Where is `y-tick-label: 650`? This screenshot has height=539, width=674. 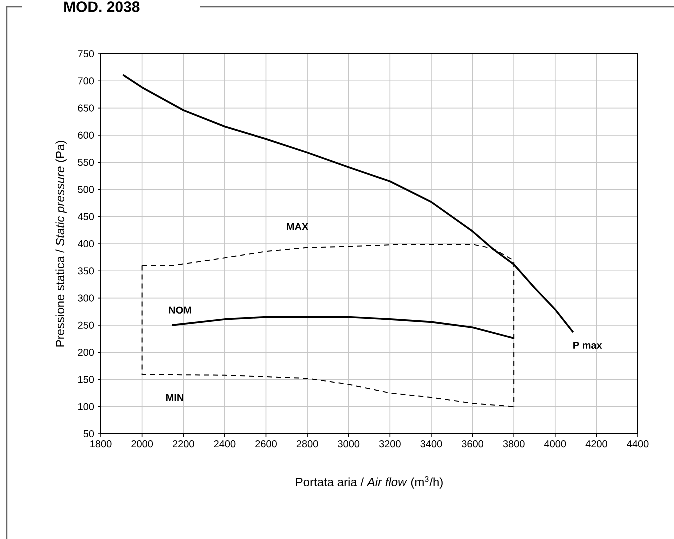
y-tick-label: 650 is located at coordinates (86, 108).